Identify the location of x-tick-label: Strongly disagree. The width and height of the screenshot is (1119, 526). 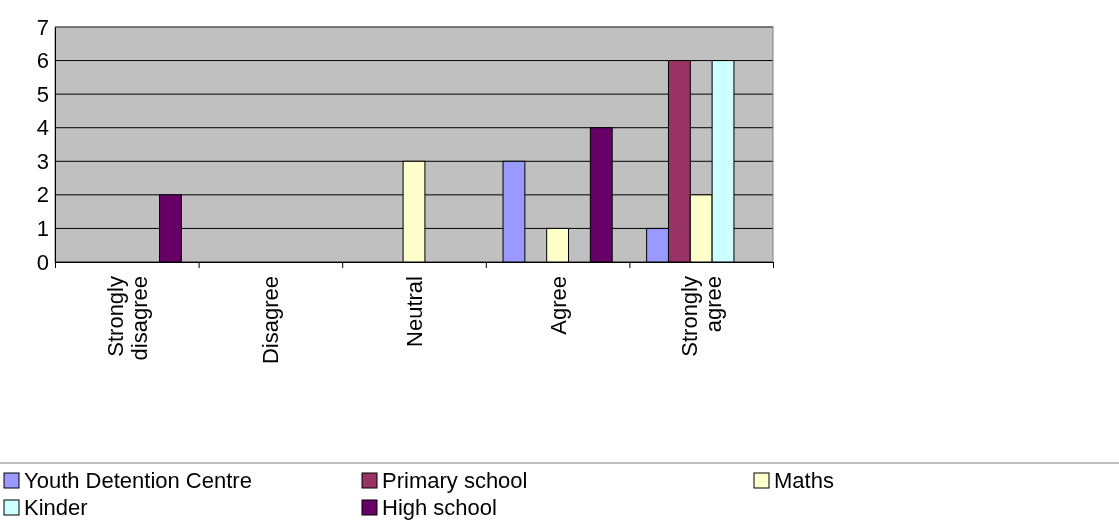
(127, 318).